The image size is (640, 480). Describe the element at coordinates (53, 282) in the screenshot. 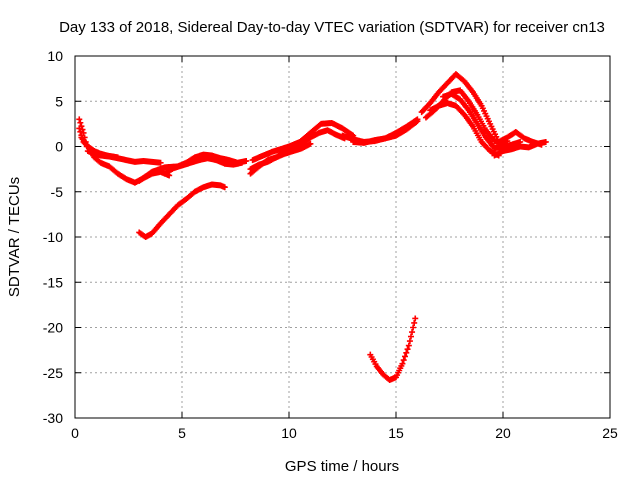

I see `y-tick-label: -15` at that location.